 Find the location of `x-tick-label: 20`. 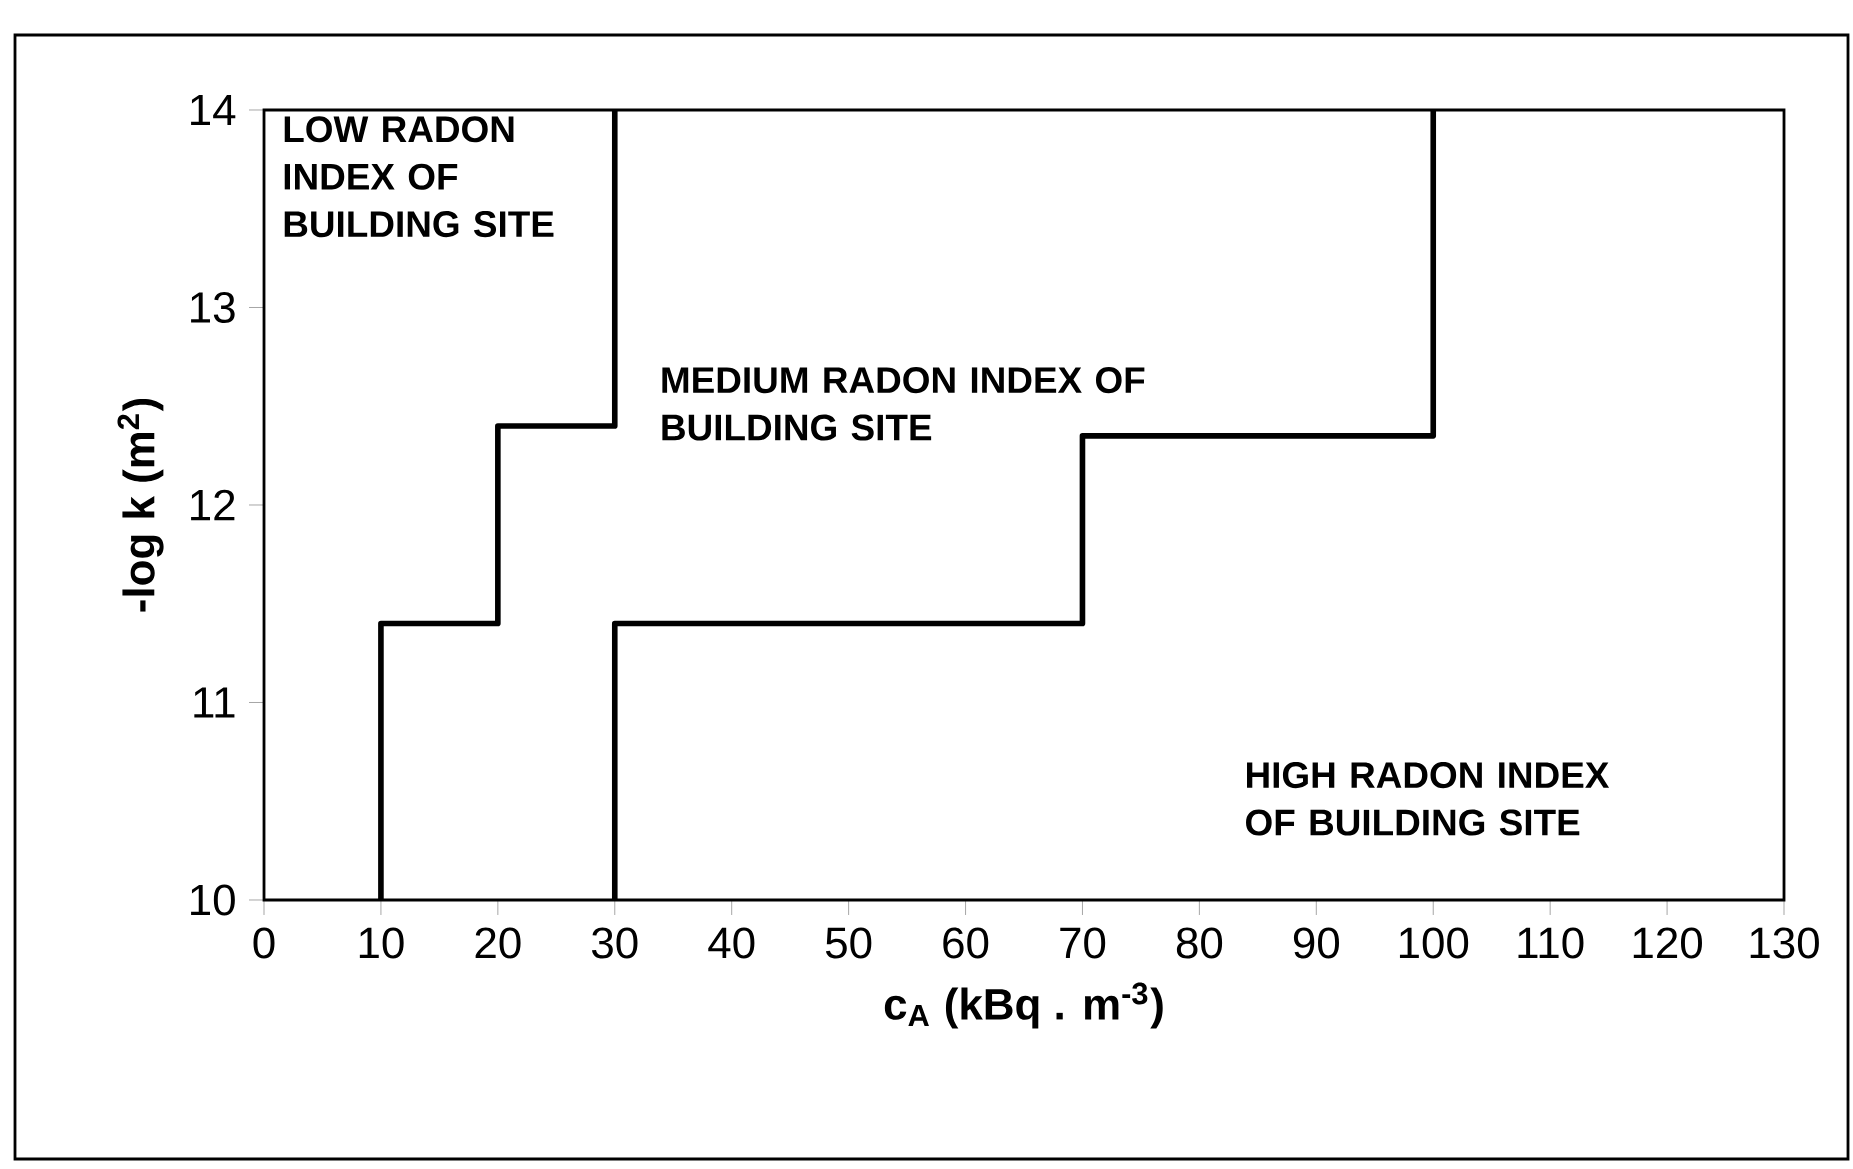

x-tick-label: 20 is located at coordinates (498, 943).